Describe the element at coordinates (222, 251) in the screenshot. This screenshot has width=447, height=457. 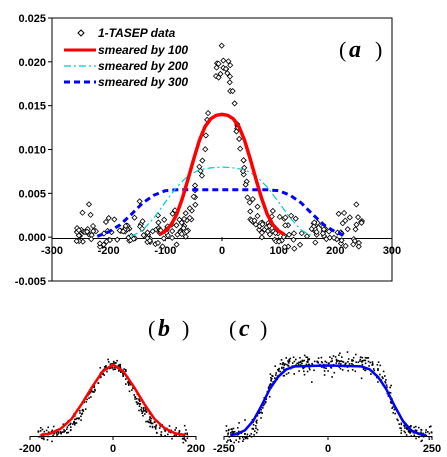
I see `x-tick-label: 0` at that location.